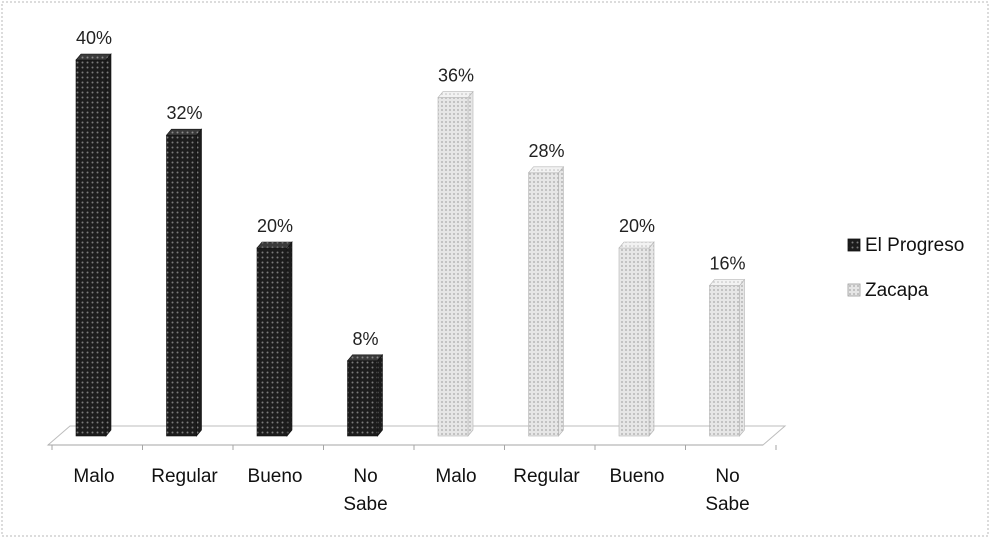 Image resolution: width=990 pixels, height=543 pixels. I want to click on data-label: 16%, so click(727, 264).